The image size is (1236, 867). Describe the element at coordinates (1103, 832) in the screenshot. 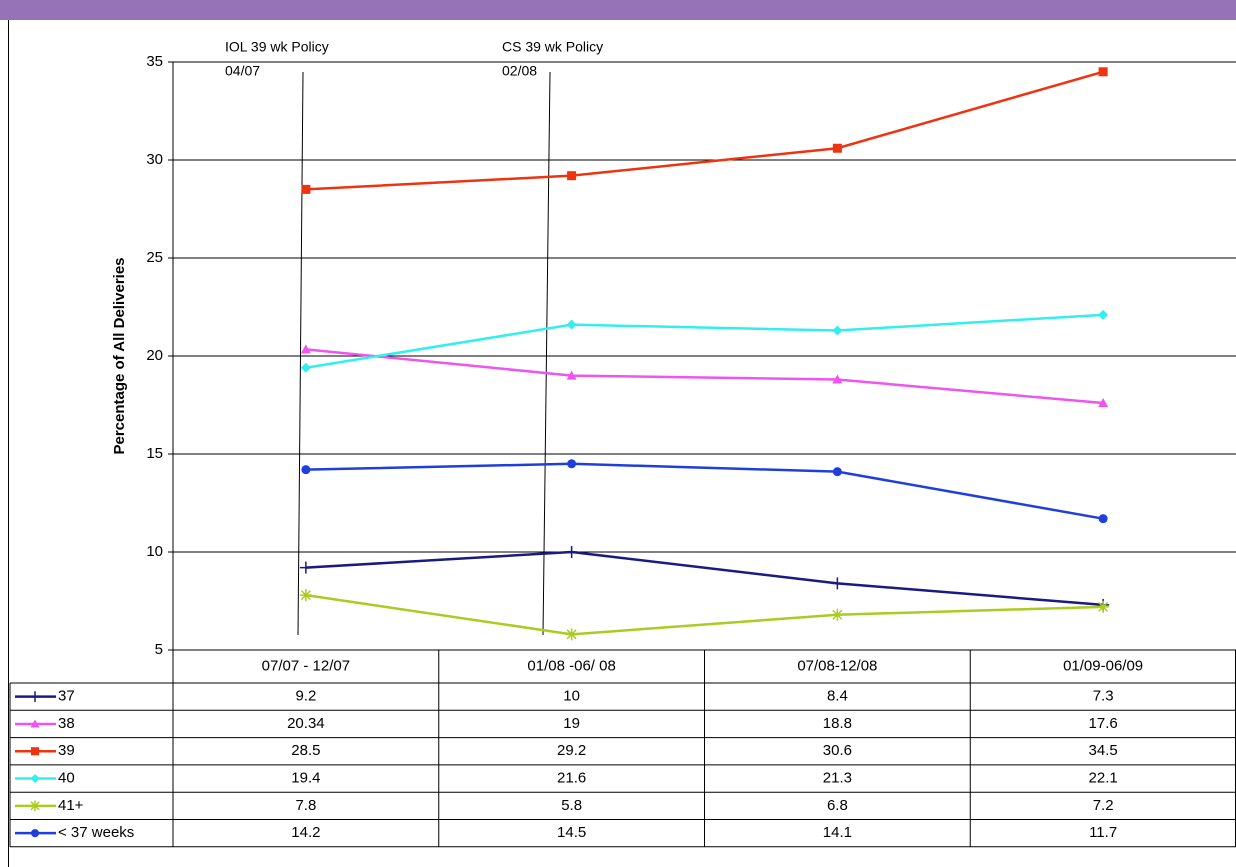

I see `table-value: 11.7` at that location.